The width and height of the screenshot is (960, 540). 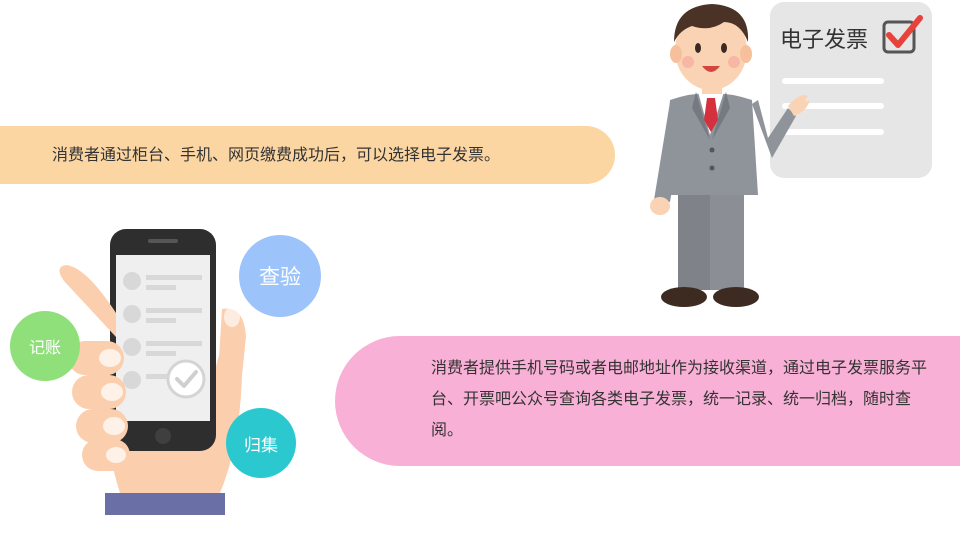 I want to click on top-banner: 消费者通过柜台、手机、网页缴费成功后，可以选择电子发票。, so click(x=307, y=155).